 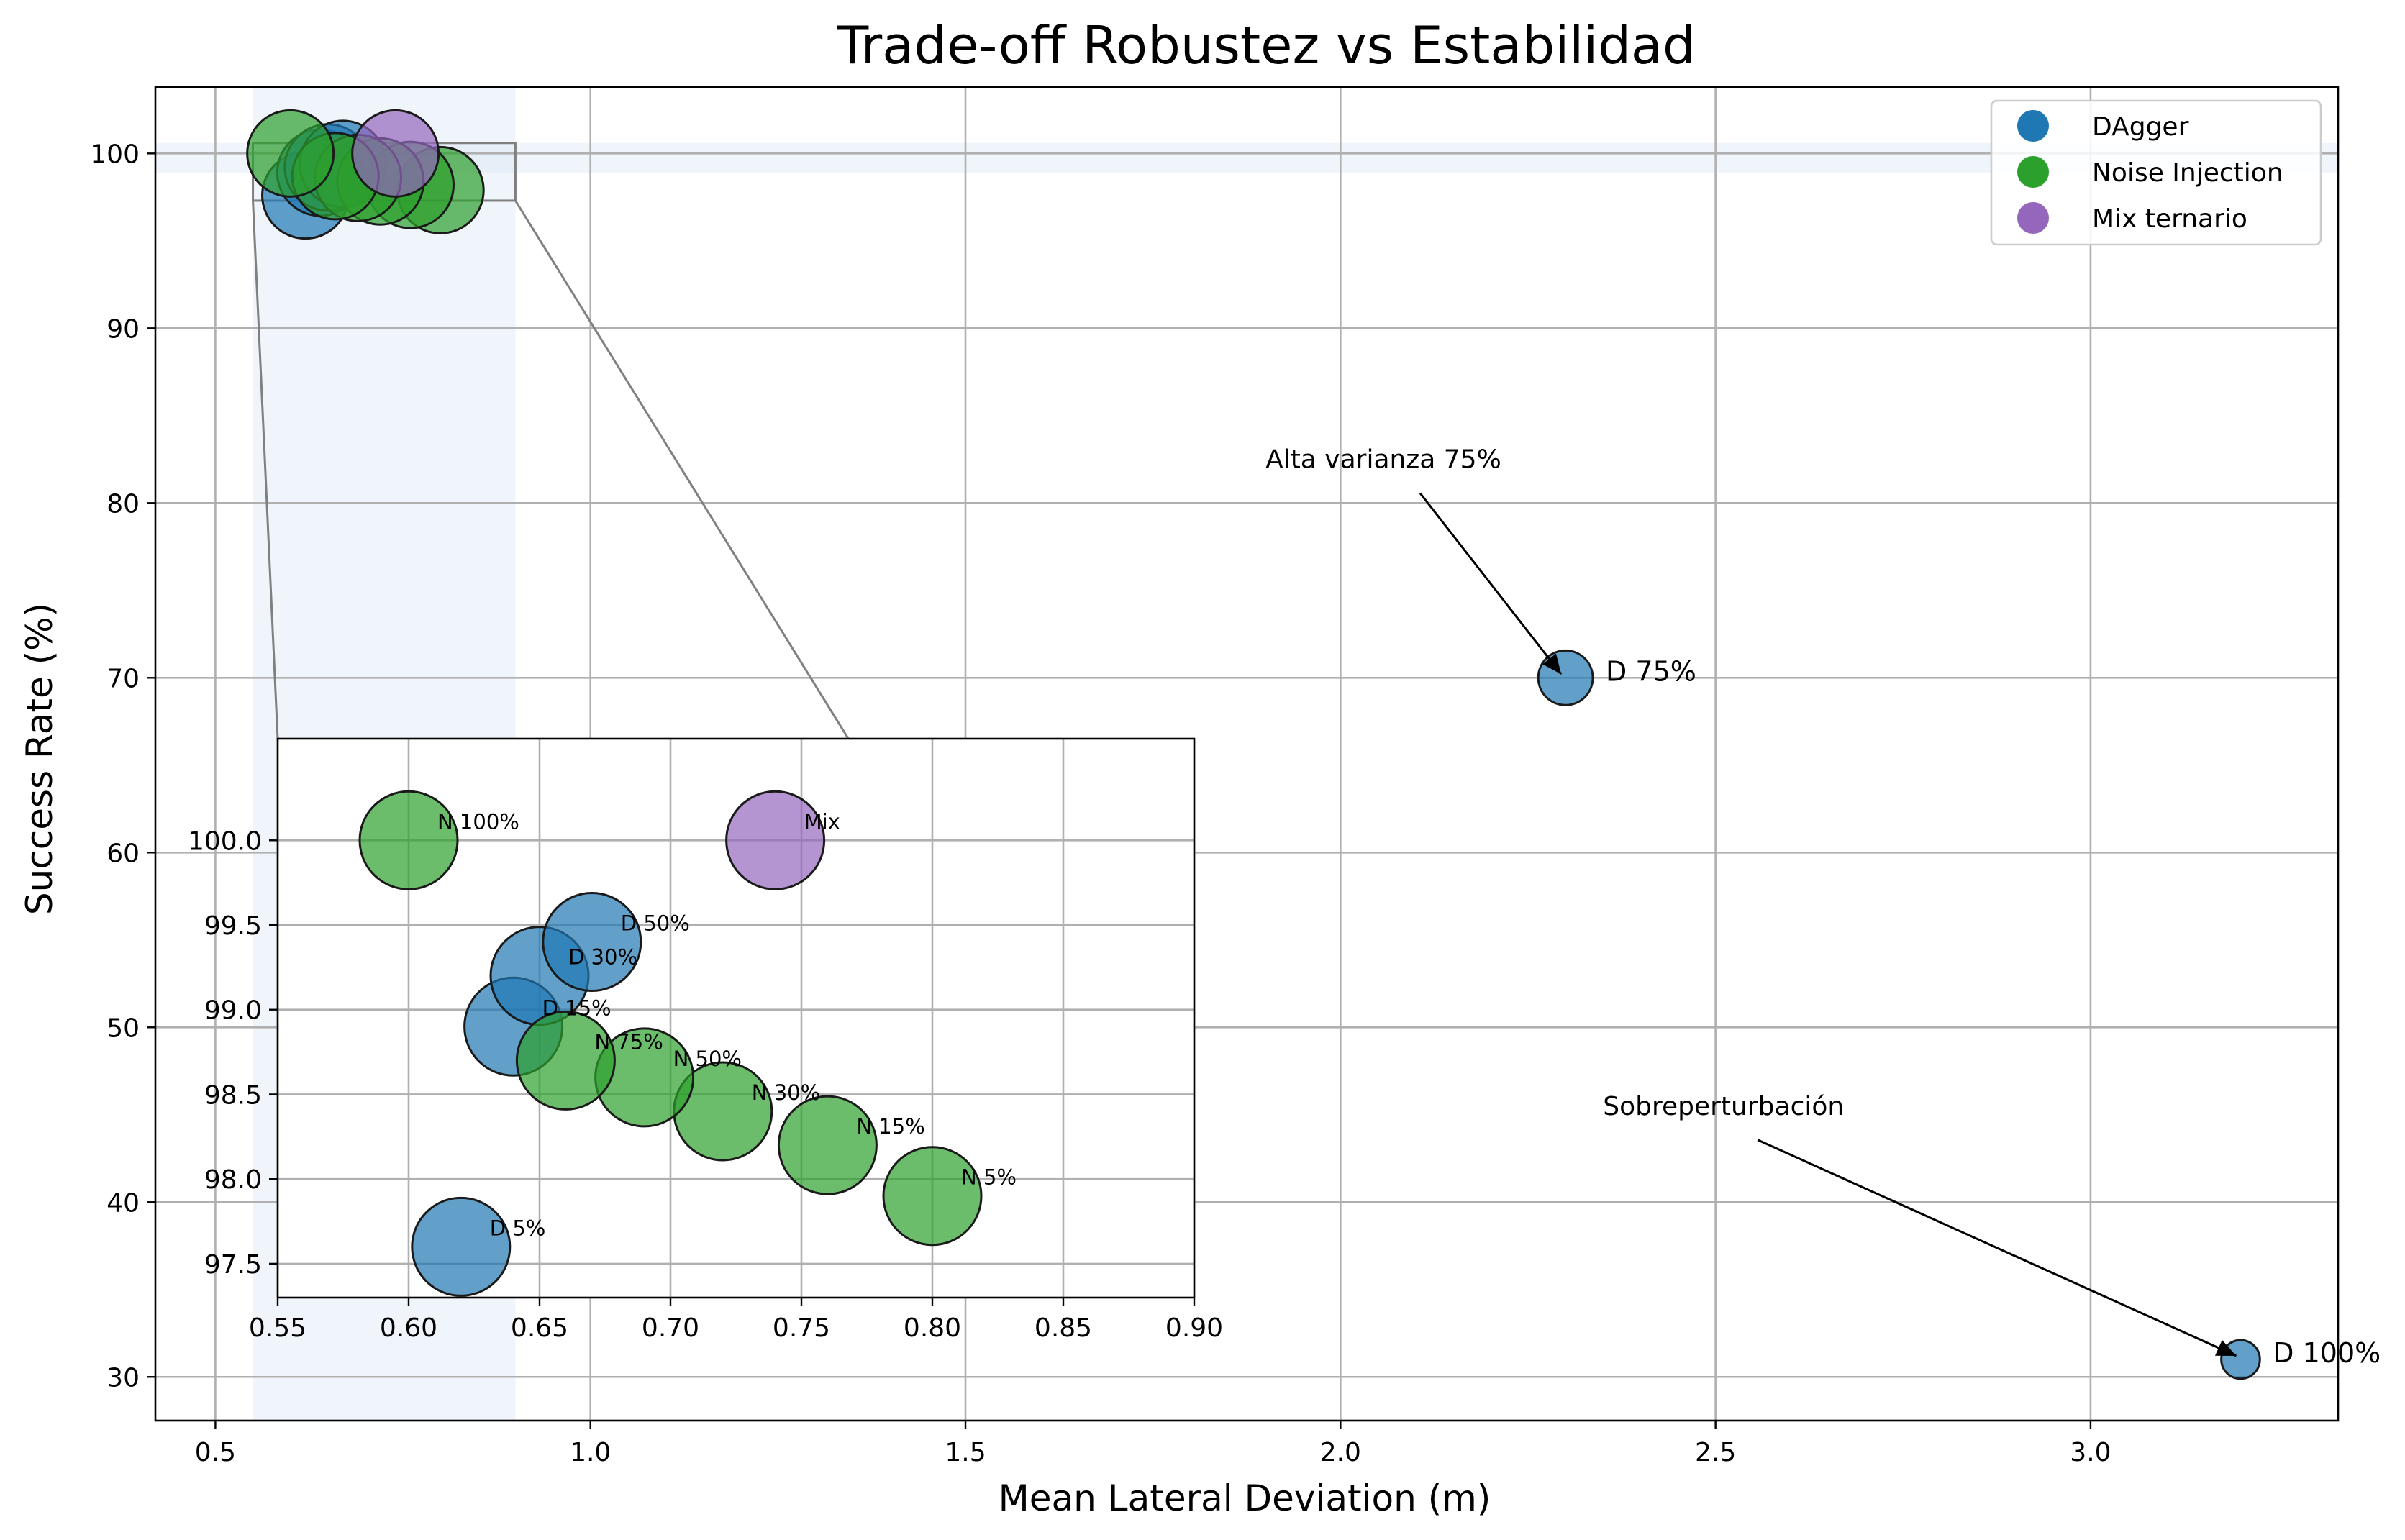 I want to click on annotation-text: Alta varianza 75%, so click(x=1383, y=460).